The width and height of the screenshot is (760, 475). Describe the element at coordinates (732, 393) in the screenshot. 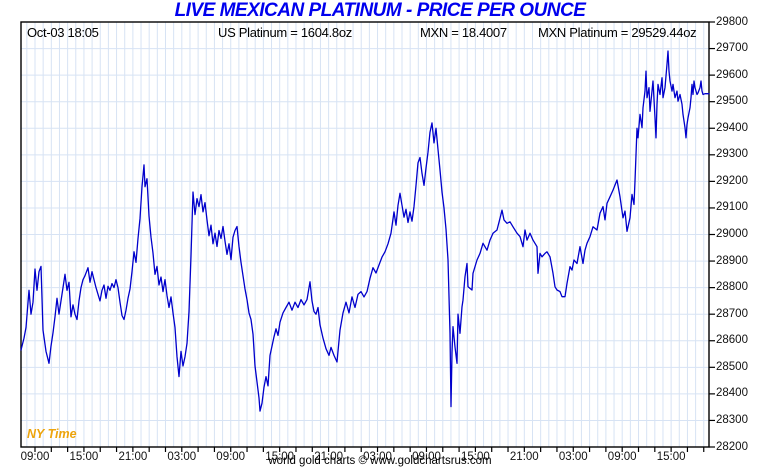

I see `y-axis-tick-label: 28400` at that location.